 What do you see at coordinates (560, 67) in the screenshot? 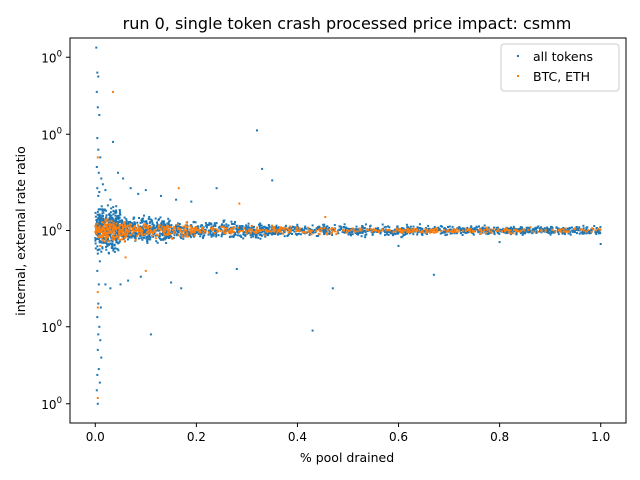
I see `legend-box` at bounding box center [560, 67].